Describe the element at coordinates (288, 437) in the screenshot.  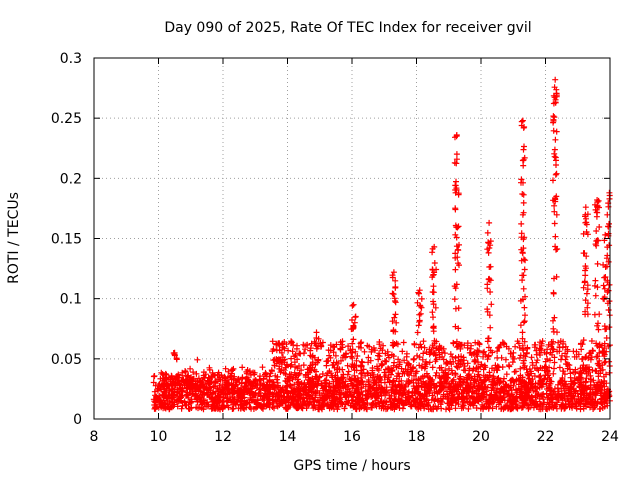
I see `x-tick-label: 14` at that location.